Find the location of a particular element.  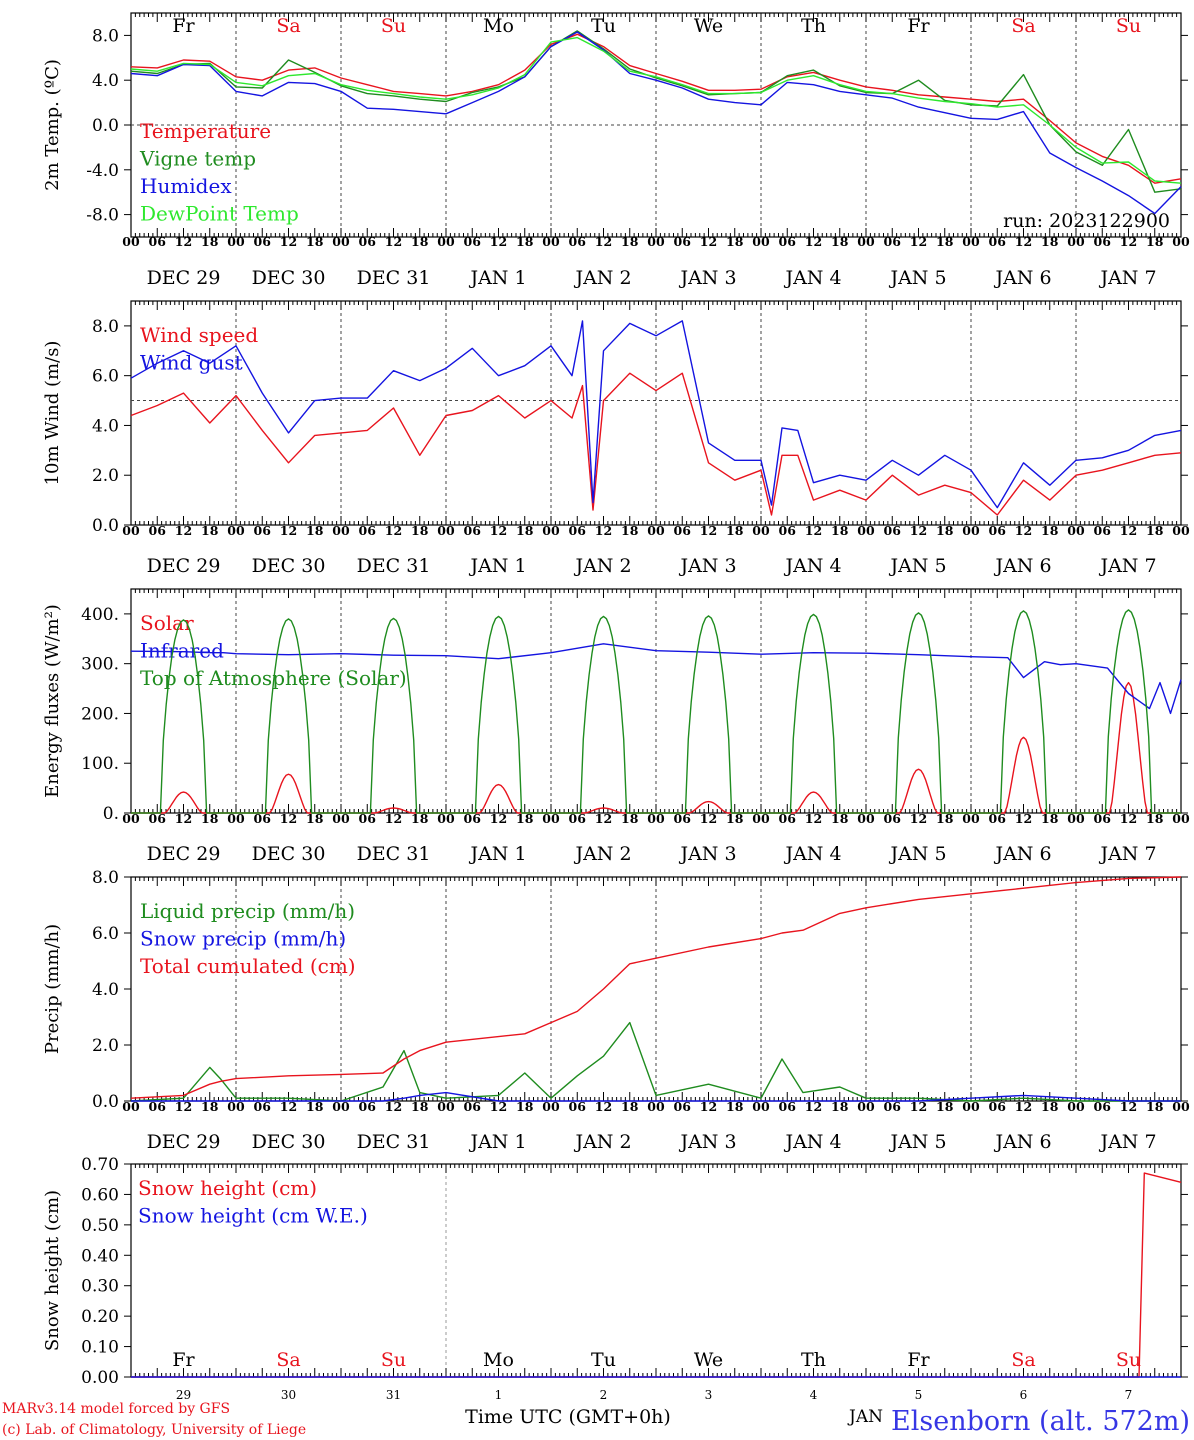

weekday-label: Fr is located at coordinates (183, 1360).